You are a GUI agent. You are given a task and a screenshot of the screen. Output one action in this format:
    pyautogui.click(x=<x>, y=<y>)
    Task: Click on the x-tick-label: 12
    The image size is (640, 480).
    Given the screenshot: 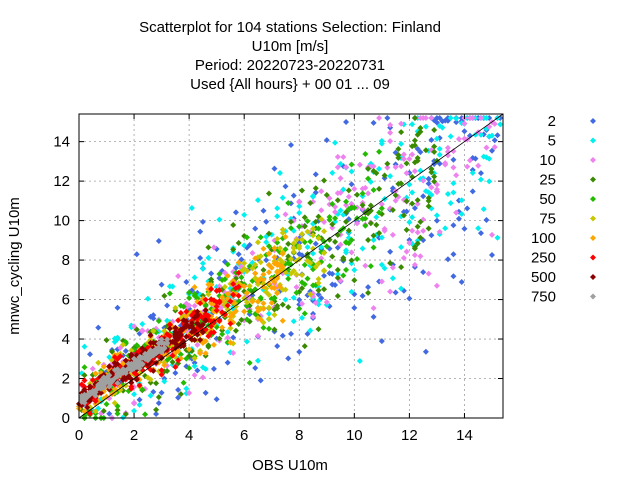 What is the action you would take?
    pyautogui.click(x=409, y=435)
    